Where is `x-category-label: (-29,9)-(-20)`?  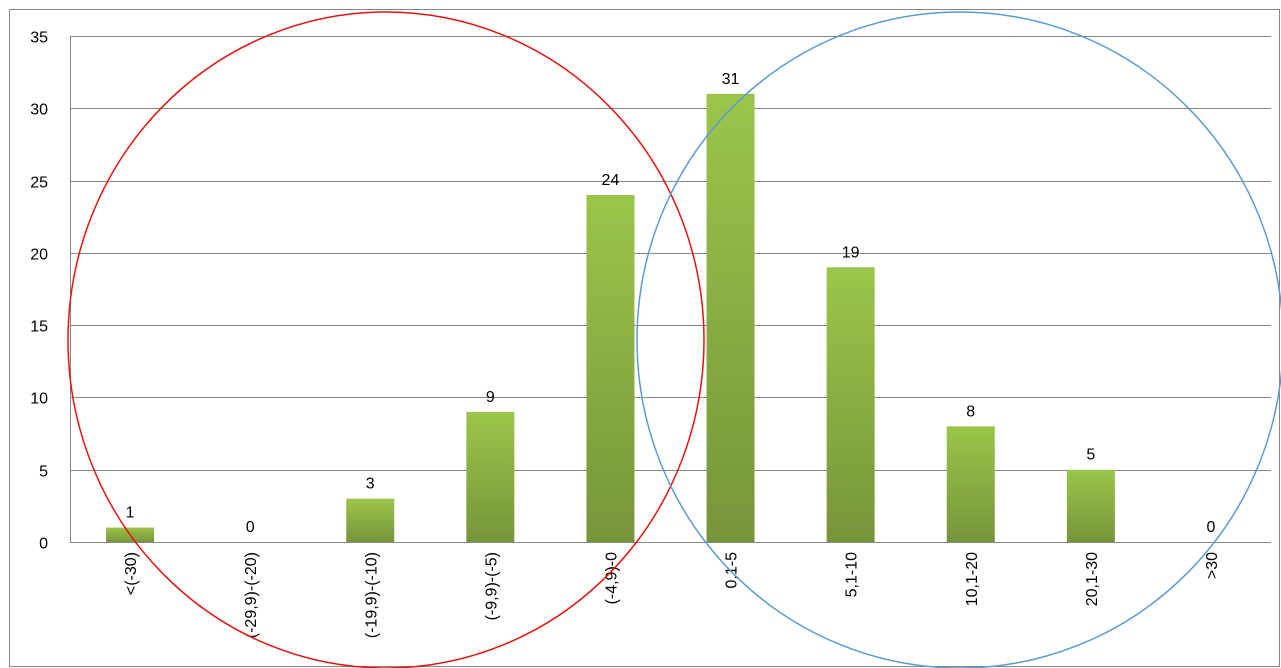 x-category-label: (-29,9)-(-20) is located at coordinates (251, 595).